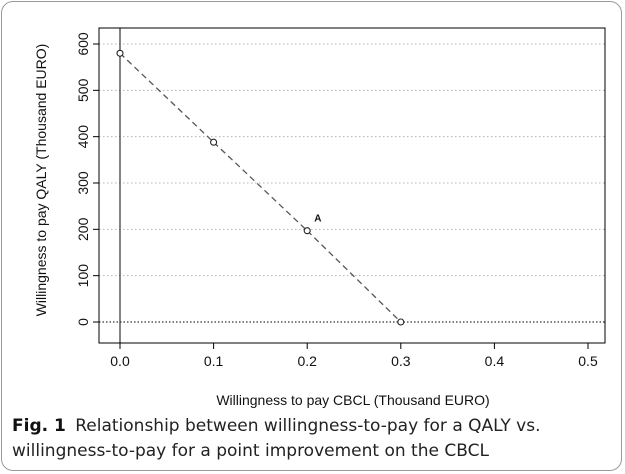 This screenshot has width=625, height=474. What do you see at coordinates (83, 276) in the screenshot?
I see `y-tick-label: 100` at bounding box center [83, 276].